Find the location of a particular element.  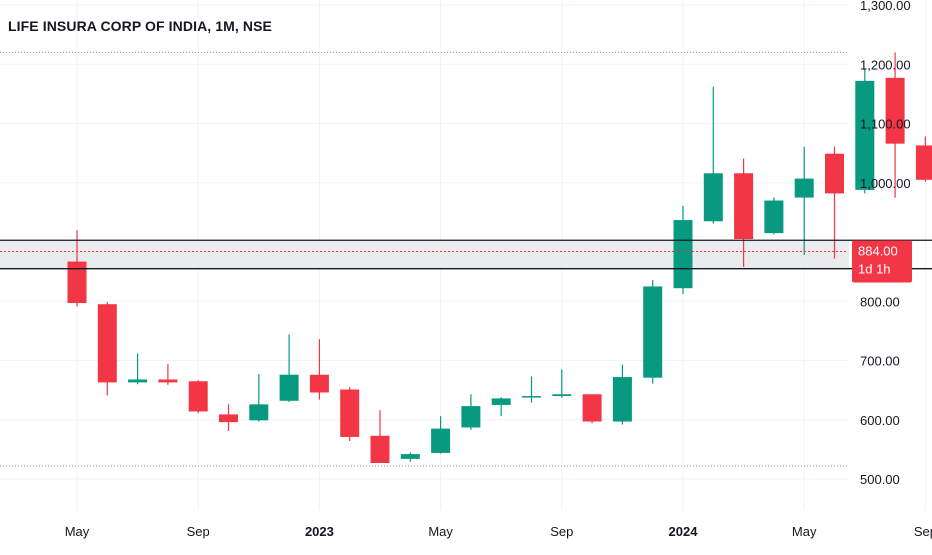

y-tick-label: 700.00 is located at coordinates (880, 361).